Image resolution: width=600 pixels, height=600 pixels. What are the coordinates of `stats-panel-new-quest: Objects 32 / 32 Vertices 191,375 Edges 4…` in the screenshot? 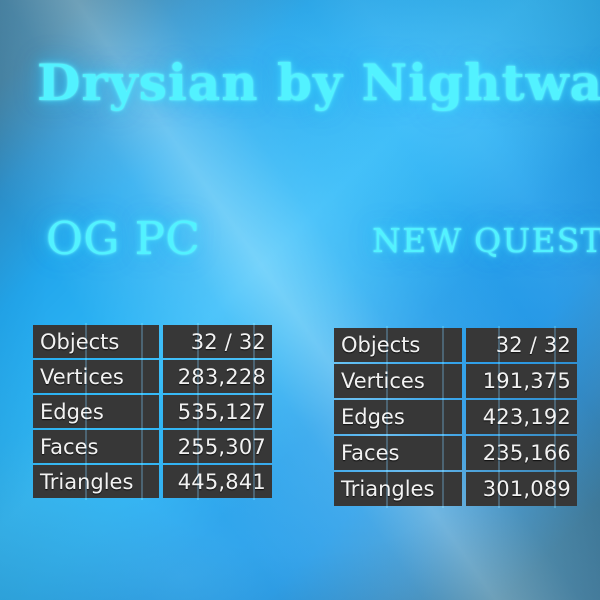 It's located at (454, 417).